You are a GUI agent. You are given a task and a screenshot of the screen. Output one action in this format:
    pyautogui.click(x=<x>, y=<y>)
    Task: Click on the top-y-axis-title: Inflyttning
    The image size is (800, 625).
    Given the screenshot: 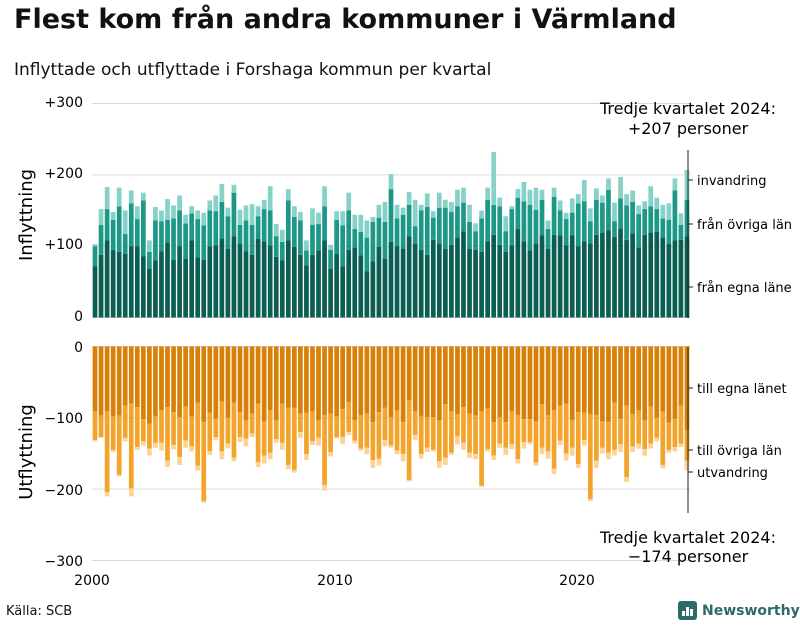 What is the action you would take?
    pyautogui.click(x=26, y=215)
    